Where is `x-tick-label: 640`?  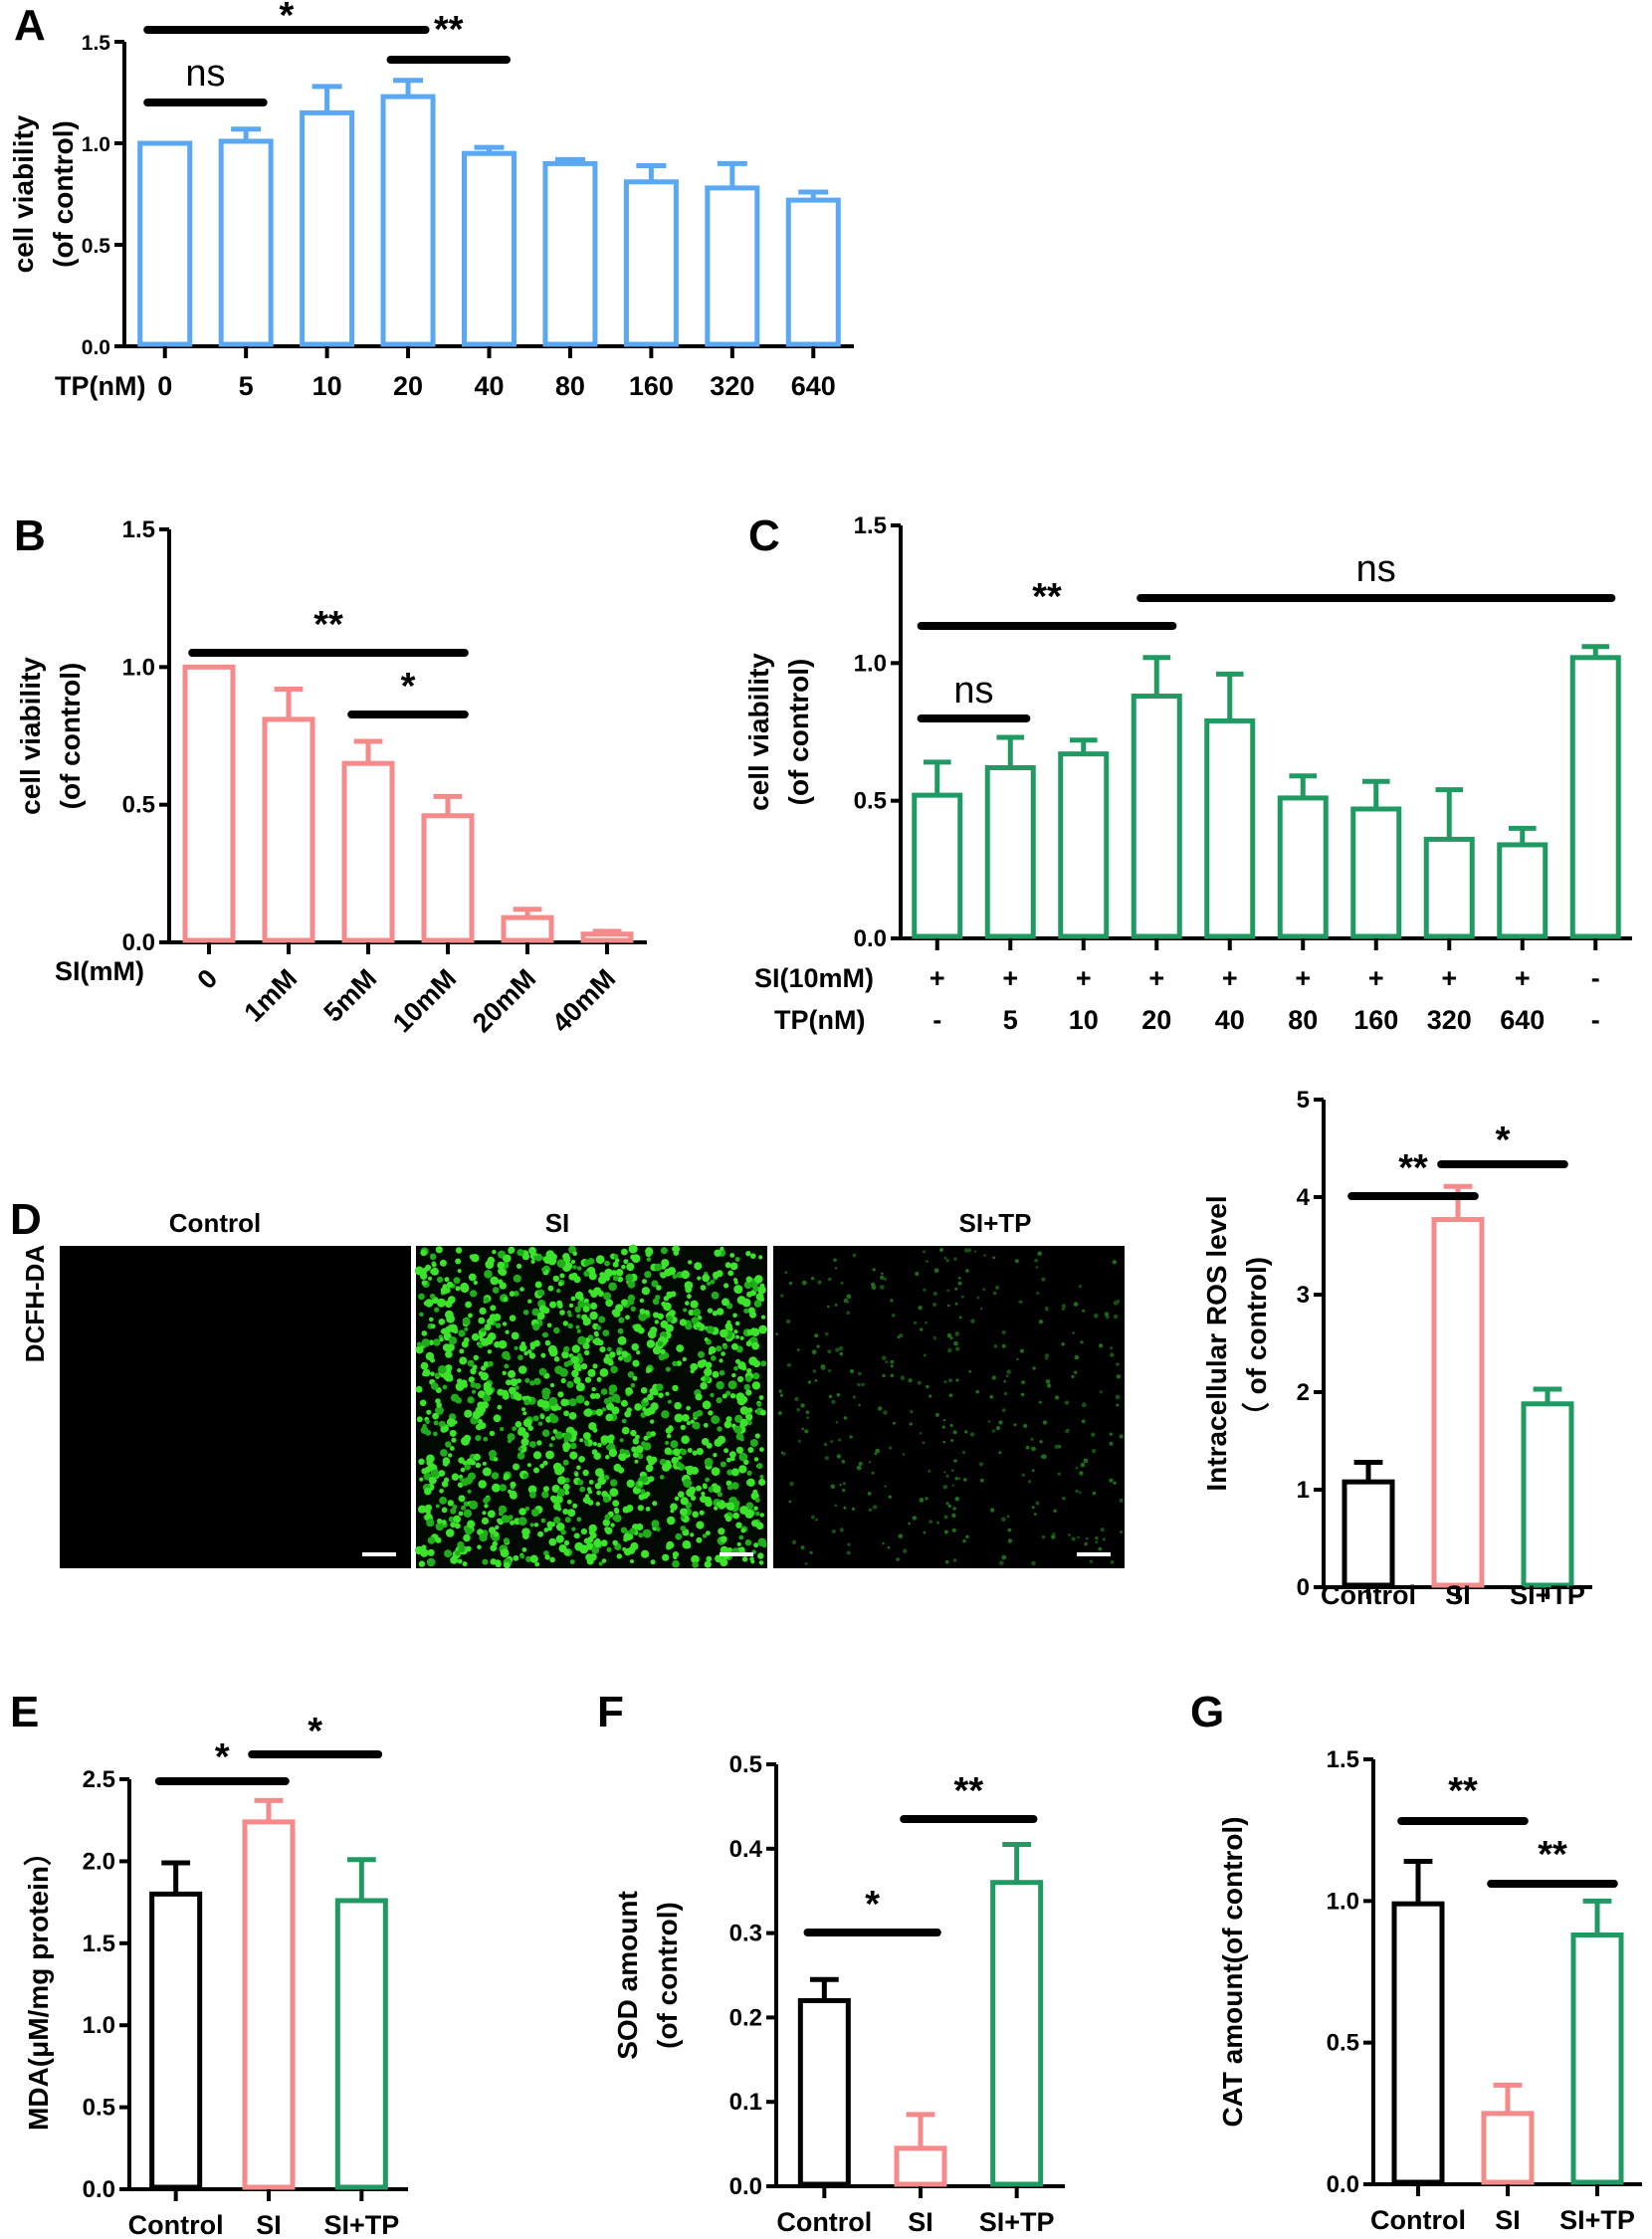
x-tick-label: 640 is located at coordinates (813, 386).